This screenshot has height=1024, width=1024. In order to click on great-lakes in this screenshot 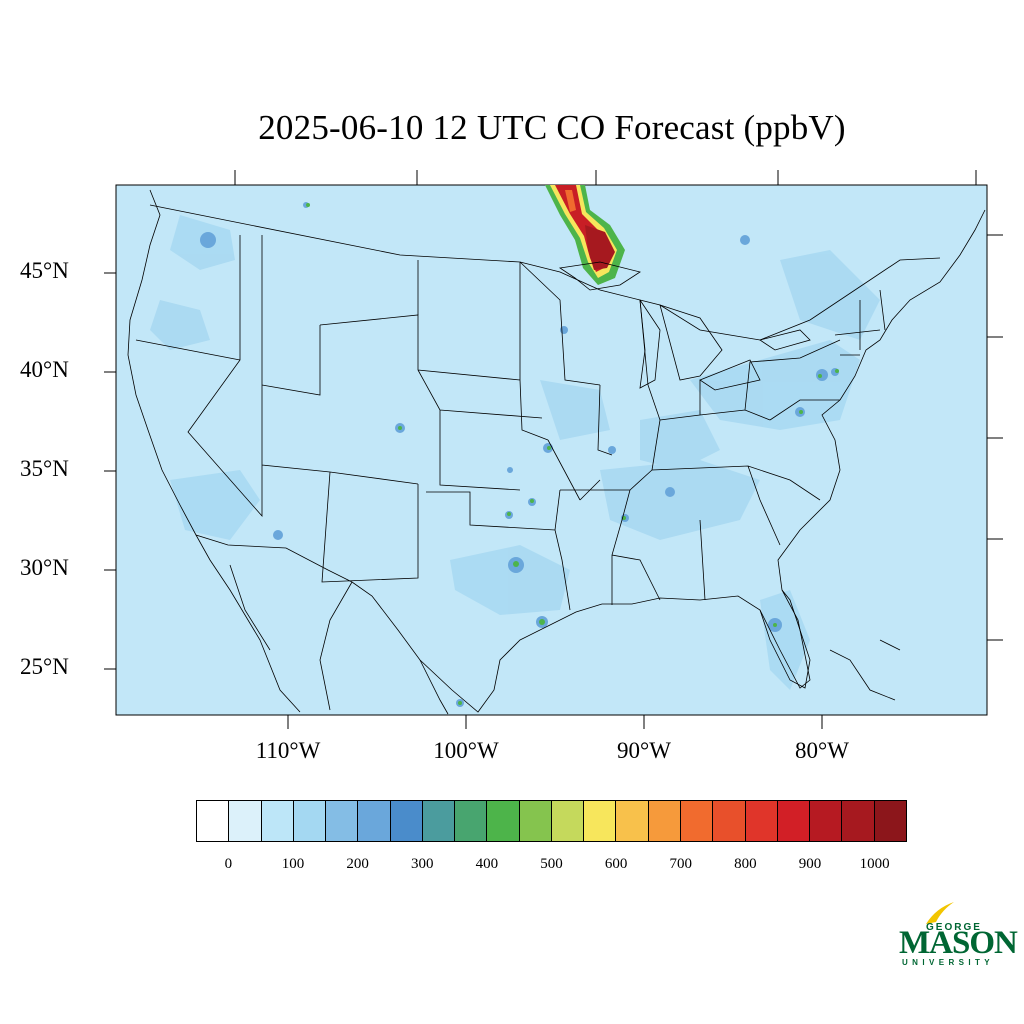, I will do `click(684, 326)`.